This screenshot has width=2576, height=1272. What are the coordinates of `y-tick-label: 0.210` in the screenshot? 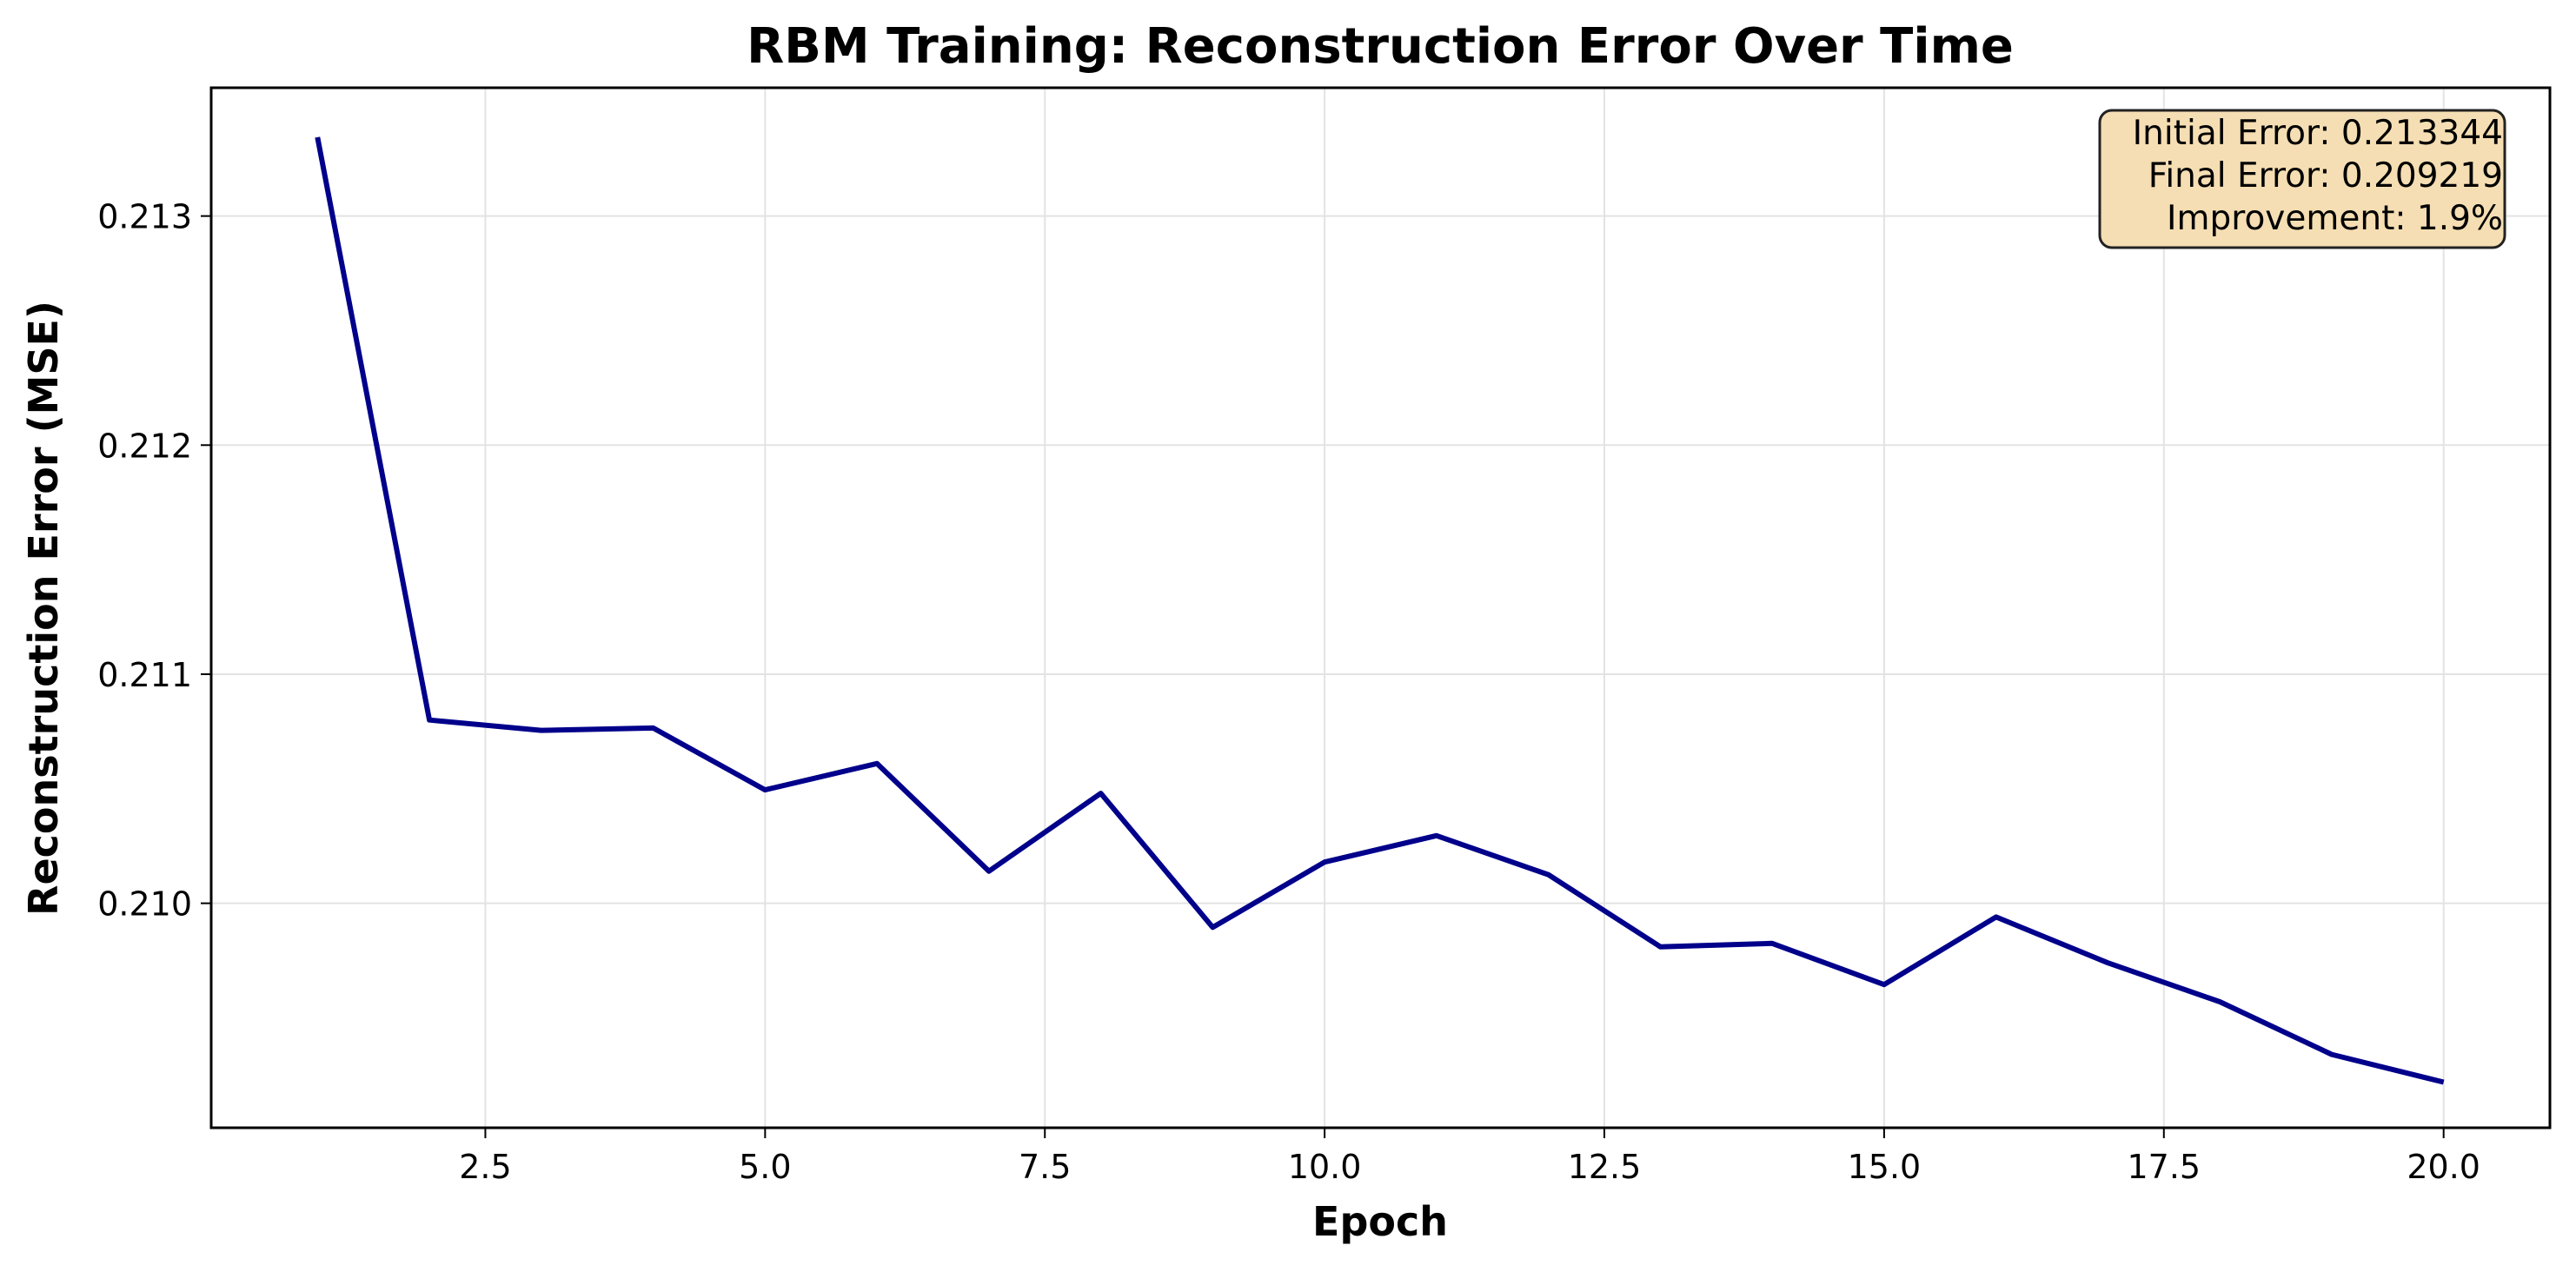 It's located at (144, 904).